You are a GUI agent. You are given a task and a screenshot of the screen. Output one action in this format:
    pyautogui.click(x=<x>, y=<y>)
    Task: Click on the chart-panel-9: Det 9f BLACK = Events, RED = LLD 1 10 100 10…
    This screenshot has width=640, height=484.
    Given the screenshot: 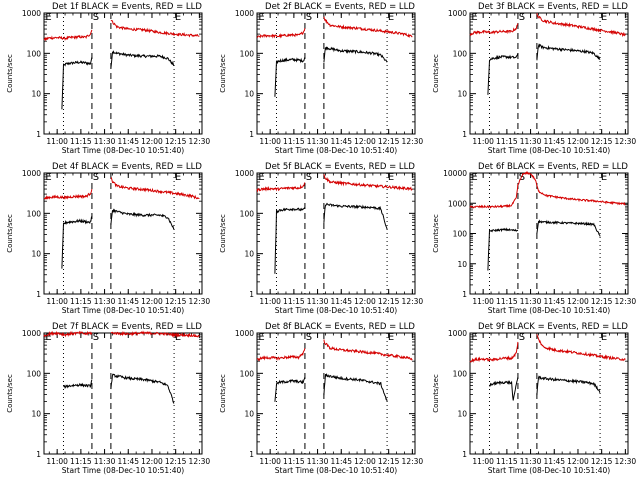 What is the action you would take?
    pyautogui.click(x=534, y=398)
    